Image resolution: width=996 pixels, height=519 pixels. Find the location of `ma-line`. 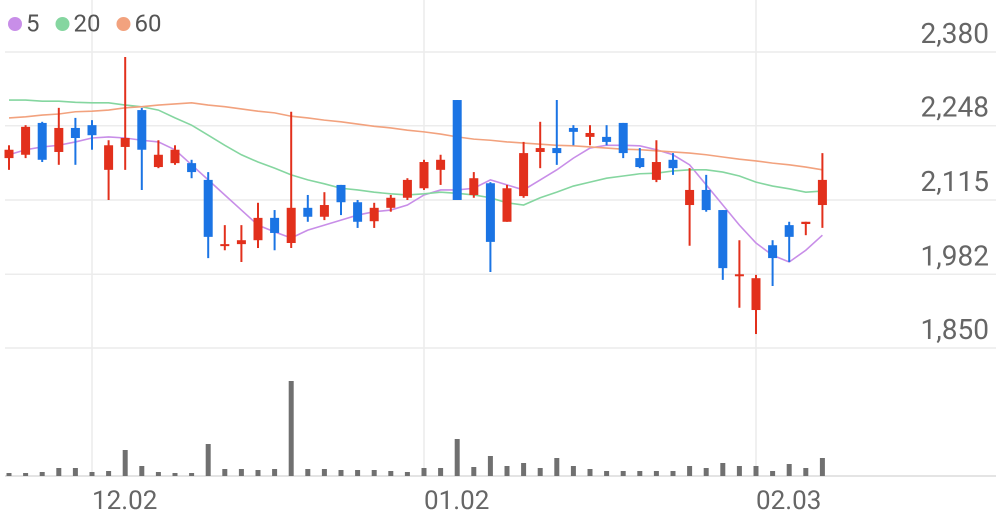

ma-line is located at coordinates (415, 136).